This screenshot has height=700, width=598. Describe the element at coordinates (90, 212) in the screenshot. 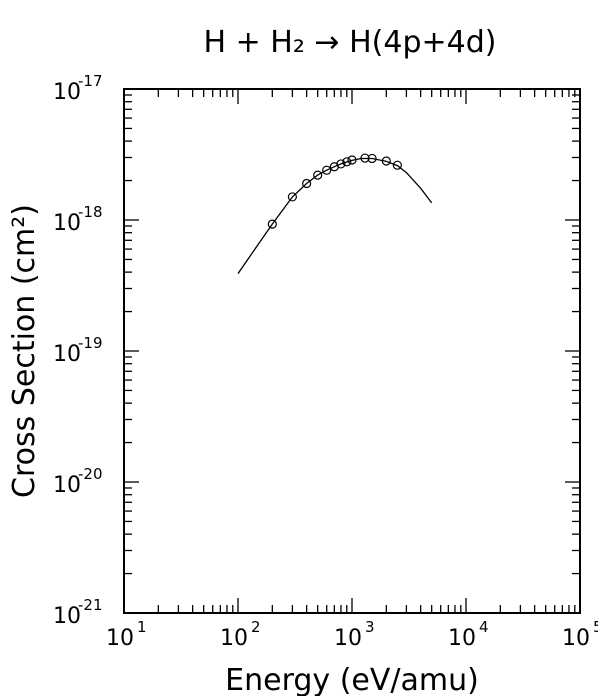

I see `y-tick-label-exponent: -18` at that location.